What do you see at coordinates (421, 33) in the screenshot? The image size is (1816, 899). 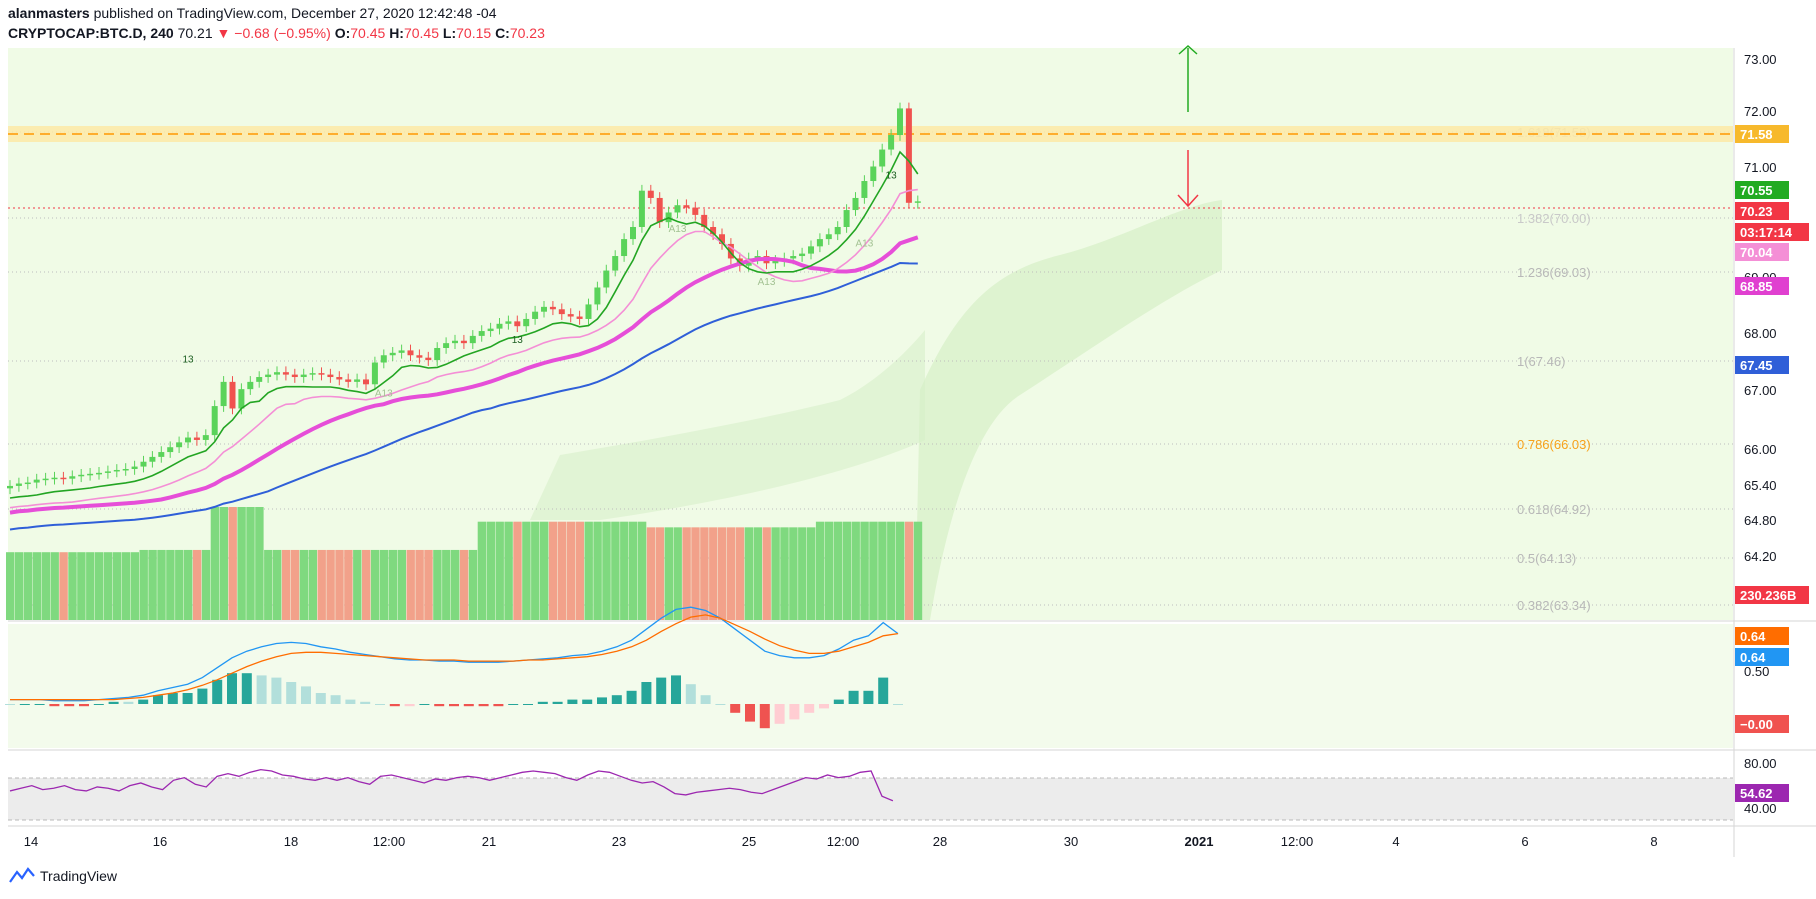 I see `high-value: 70.45` at bounding box center [421, 33].